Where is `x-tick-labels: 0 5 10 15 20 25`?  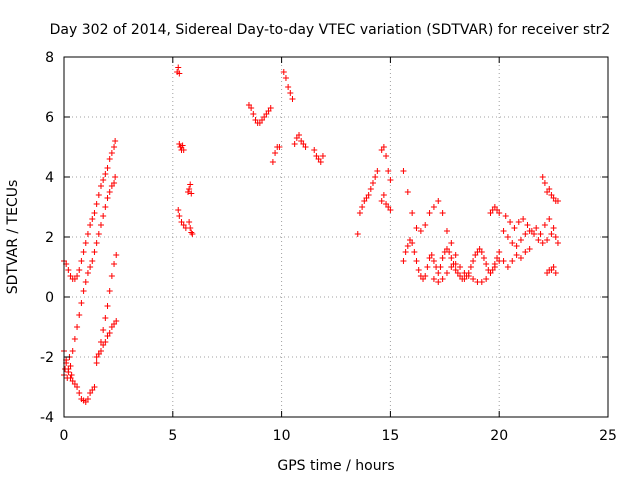 x-tick-labels: 0 5 10 15 20 25 is located at coordinates (338, 436).